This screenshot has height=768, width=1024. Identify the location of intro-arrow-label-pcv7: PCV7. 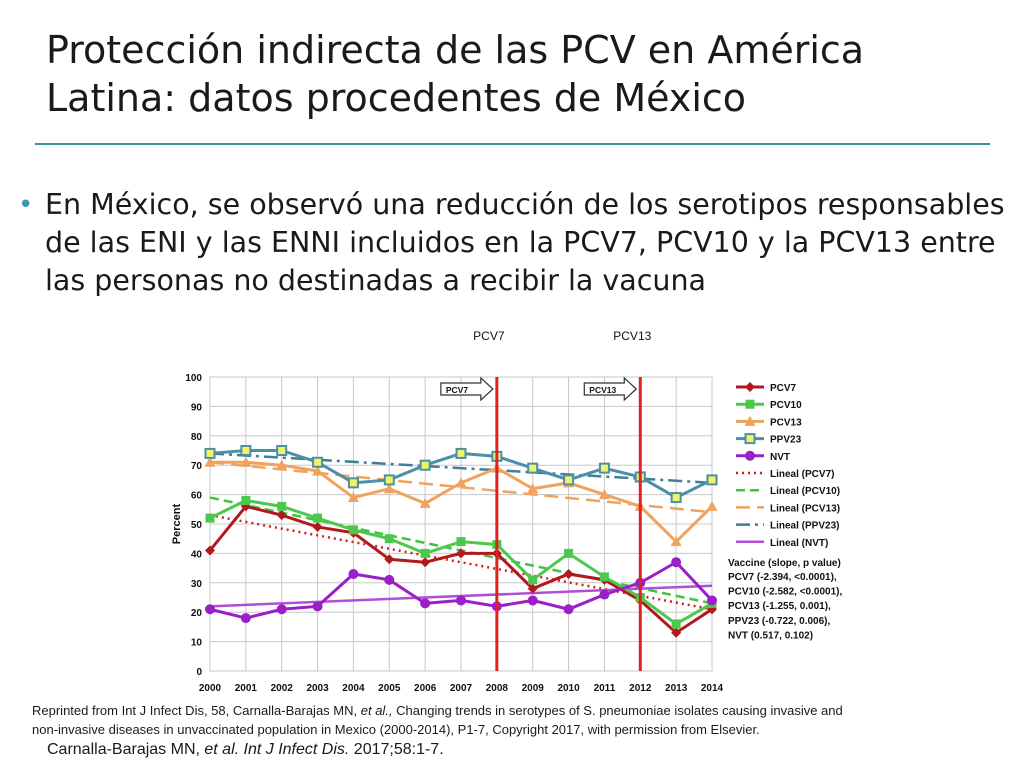
(457, 390).